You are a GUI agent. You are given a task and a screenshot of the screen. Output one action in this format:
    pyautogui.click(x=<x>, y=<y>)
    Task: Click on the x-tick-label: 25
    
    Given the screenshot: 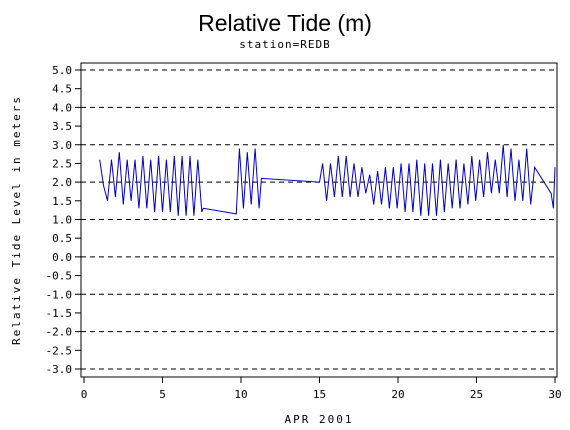 What is the action you would take?
    pyautogui.click(x=476, y=394)
    